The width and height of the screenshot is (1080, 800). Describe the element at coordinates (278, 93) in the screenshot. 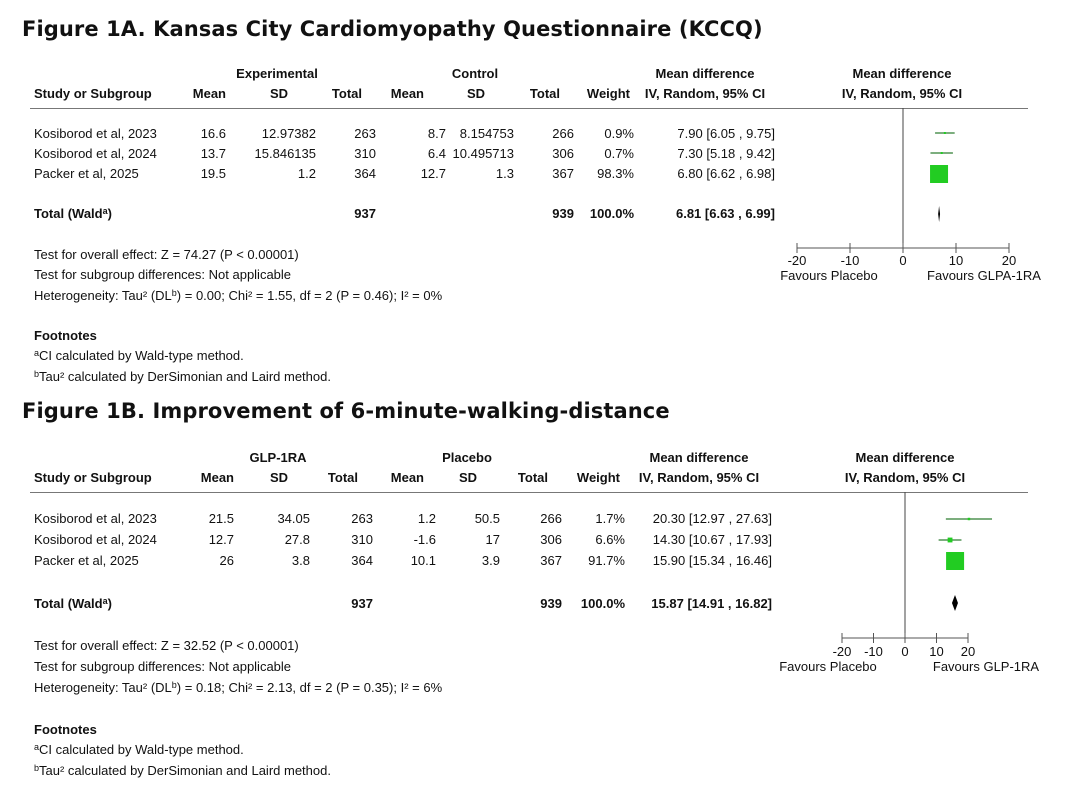

I see `col-header-sd-e: SD` at that location.